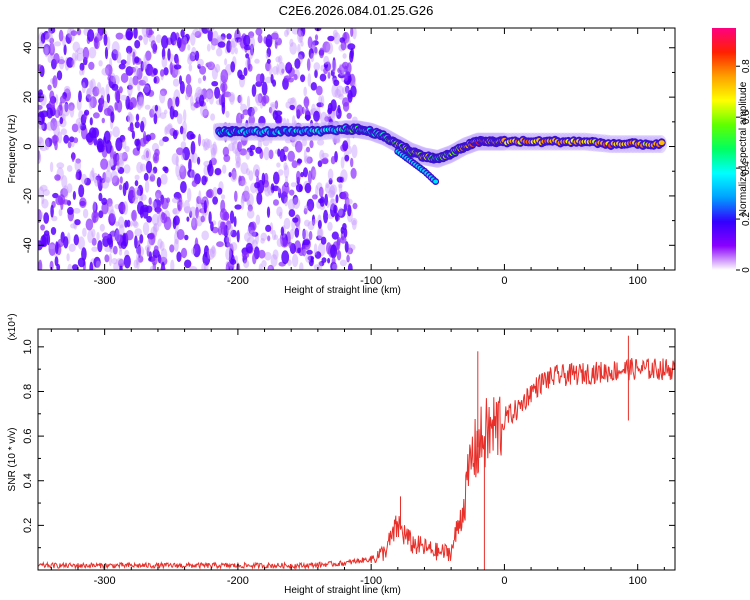 The width and height of the screenshot is (750, 600). Describe the element at coordinates (28, 146) in the screenshot. I see `y-tick-label: 0` at that location.